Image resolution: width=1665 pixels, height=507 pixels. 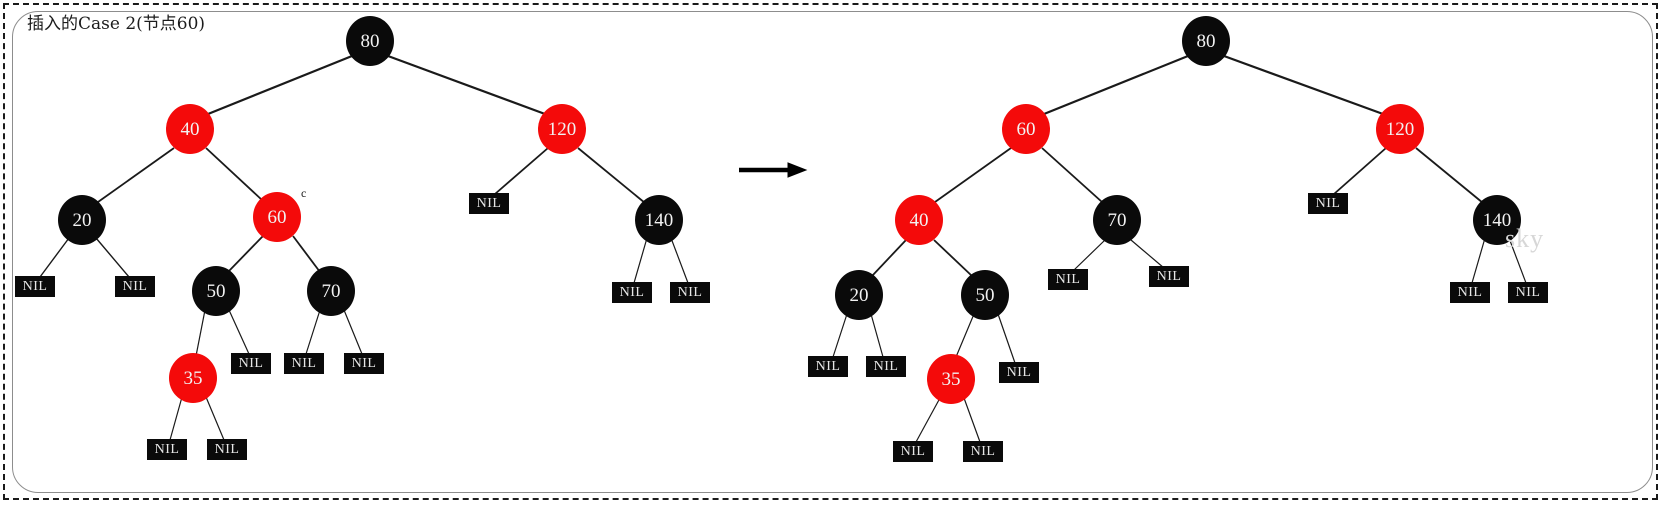 I want to click on node-before-35: 35, so click(x=193, y=378).